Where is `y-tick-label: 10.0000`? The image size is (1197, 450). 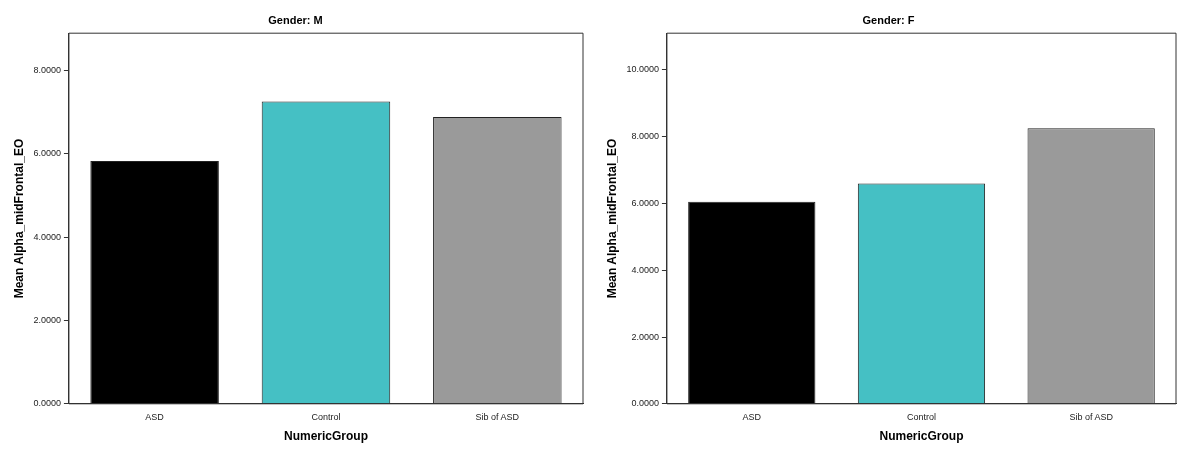 y-tick-label: 10.0000 is located at coordinates (642, 69).